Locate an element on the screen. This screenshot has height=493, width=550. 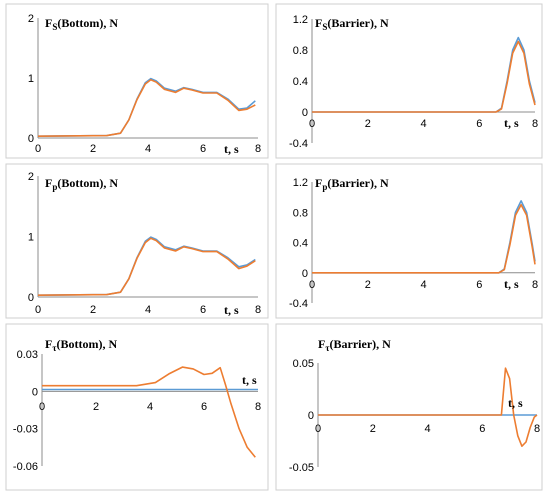
chart-title: Fp(Bottom), N is located at coordinates (81, 184).